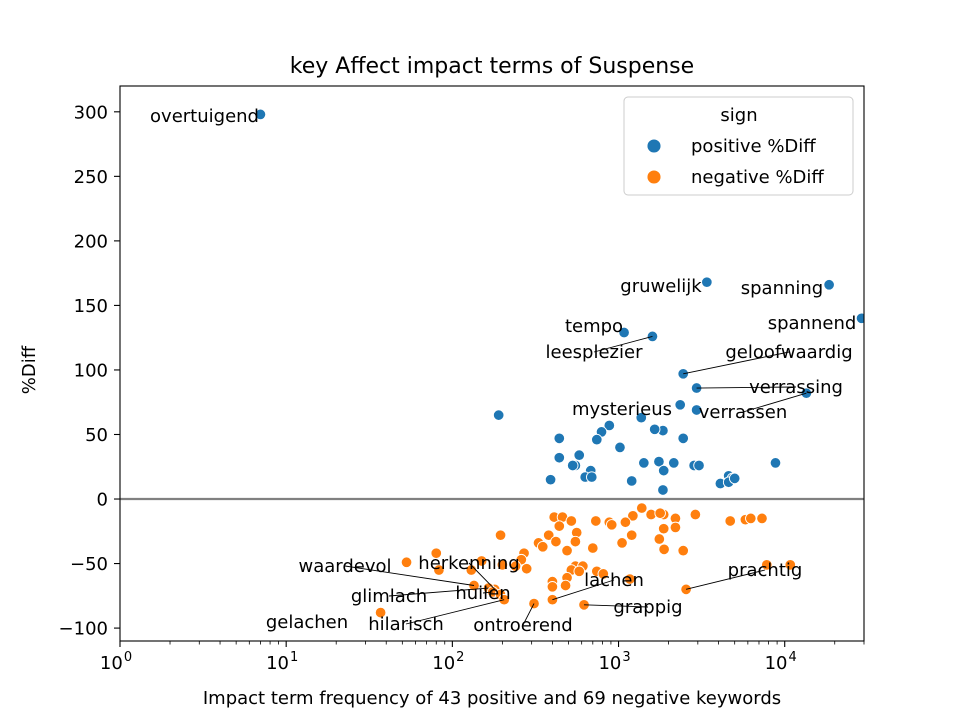 The width and height of the screenshot is (960, 720). I want to click on annotation-label: spanning, so click(782, 288).